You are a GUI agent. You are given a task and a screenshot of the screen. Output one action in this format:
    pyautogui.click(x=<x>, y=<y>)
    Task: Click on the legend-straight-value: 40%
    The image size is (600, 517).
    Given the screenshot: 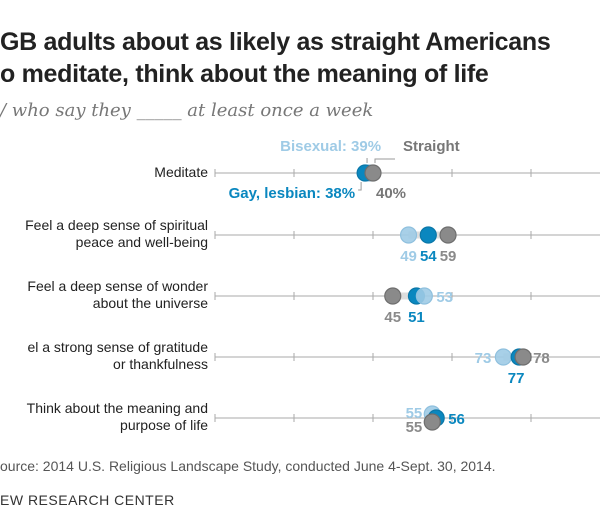 What is the action you would take?
    pyautogui.click(x=391, y=193)
    